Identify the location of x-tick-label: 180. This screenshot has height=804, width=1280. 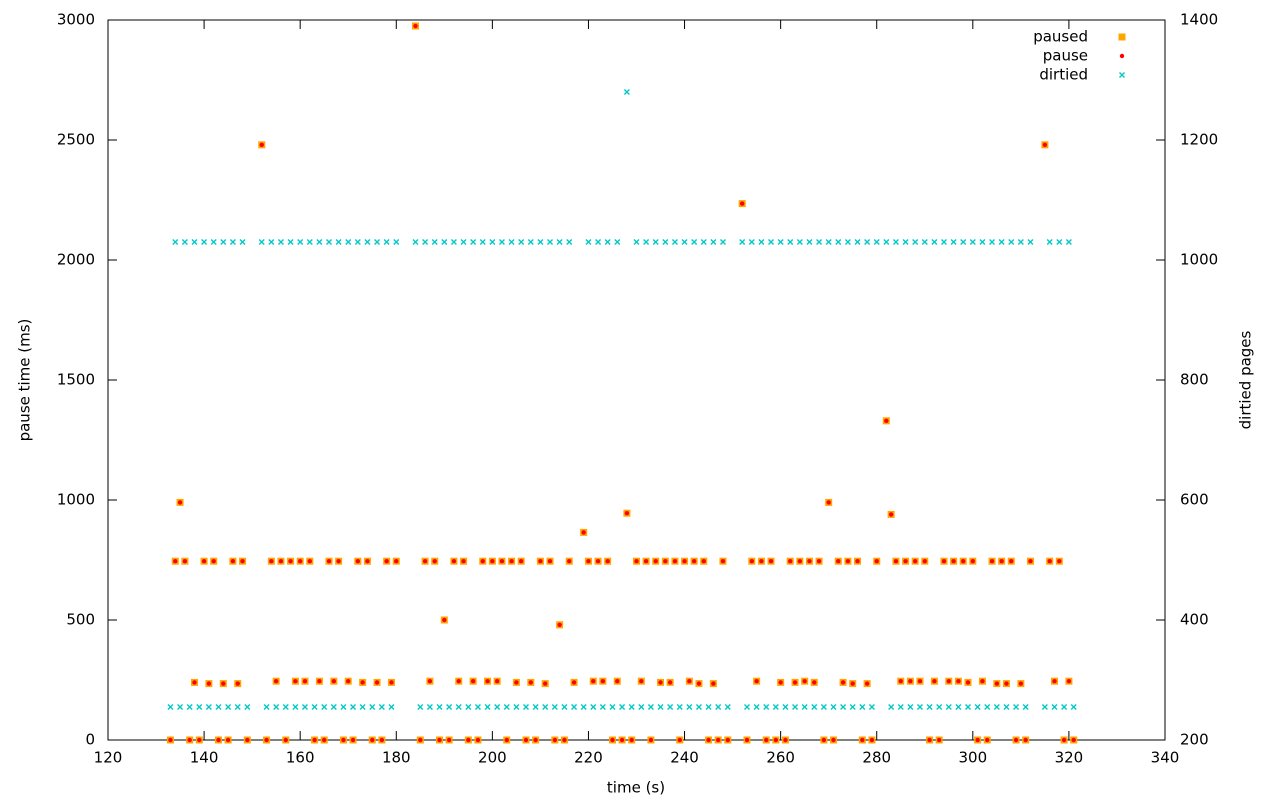
(396, 758).